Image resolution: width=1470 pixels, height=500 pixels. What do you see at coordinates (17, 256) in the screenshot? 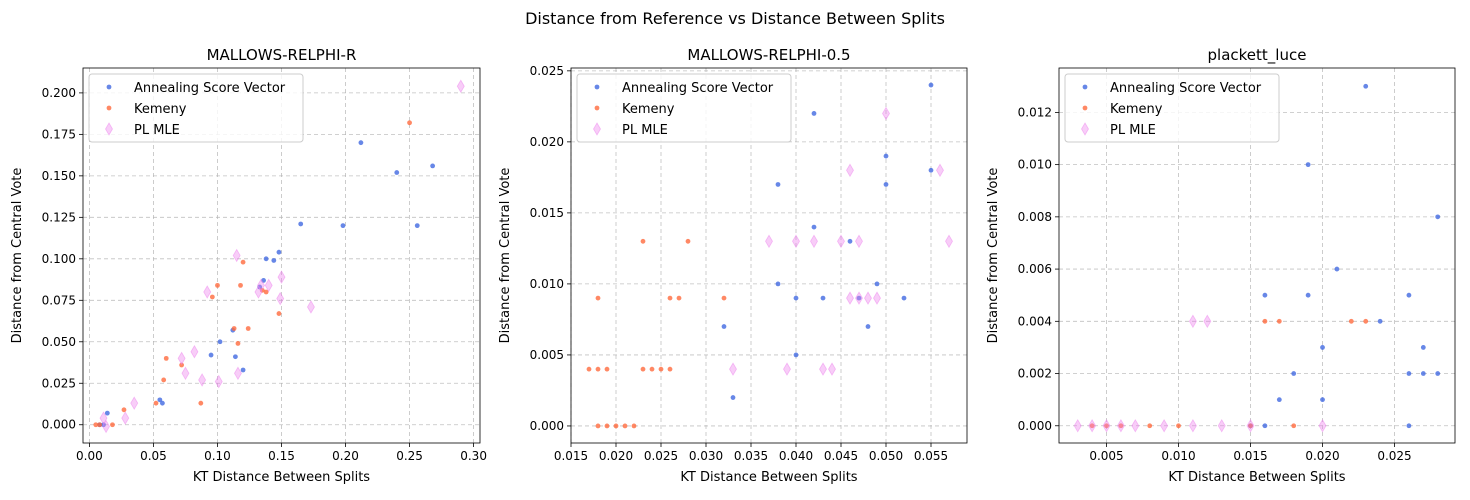
I see `y-axis-label: Distance from Central Vote` at bounding box center [17, 256].